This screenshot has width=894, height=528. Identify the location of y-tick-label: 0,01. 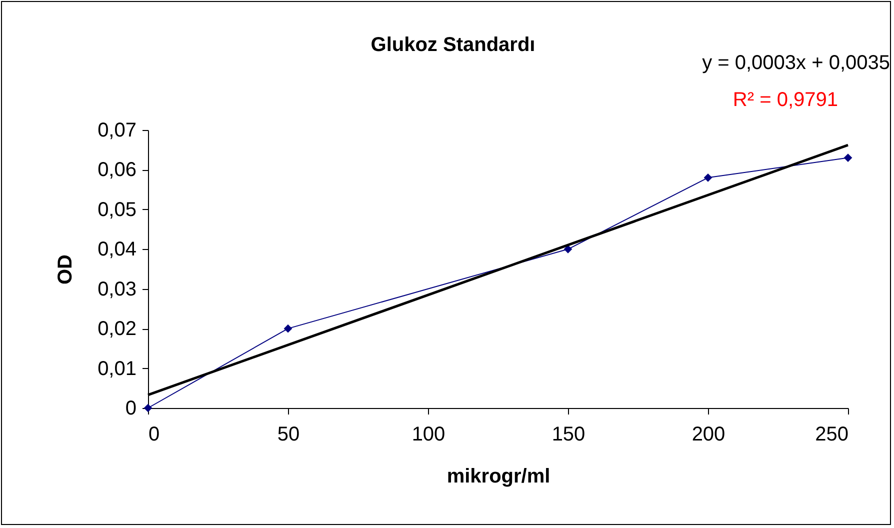
(117, 369).